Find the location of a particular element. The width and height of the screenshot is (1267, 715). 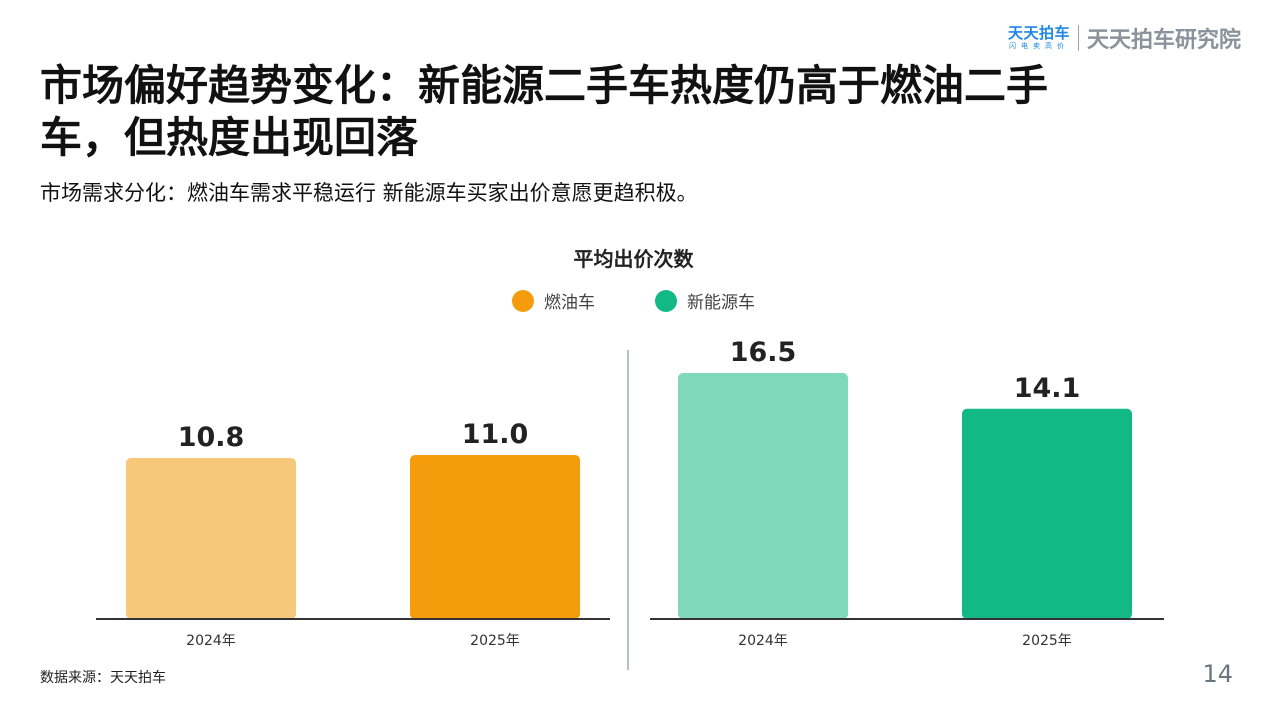

legend-item-nev: 新能源车 is located at coordinates (705, 300).